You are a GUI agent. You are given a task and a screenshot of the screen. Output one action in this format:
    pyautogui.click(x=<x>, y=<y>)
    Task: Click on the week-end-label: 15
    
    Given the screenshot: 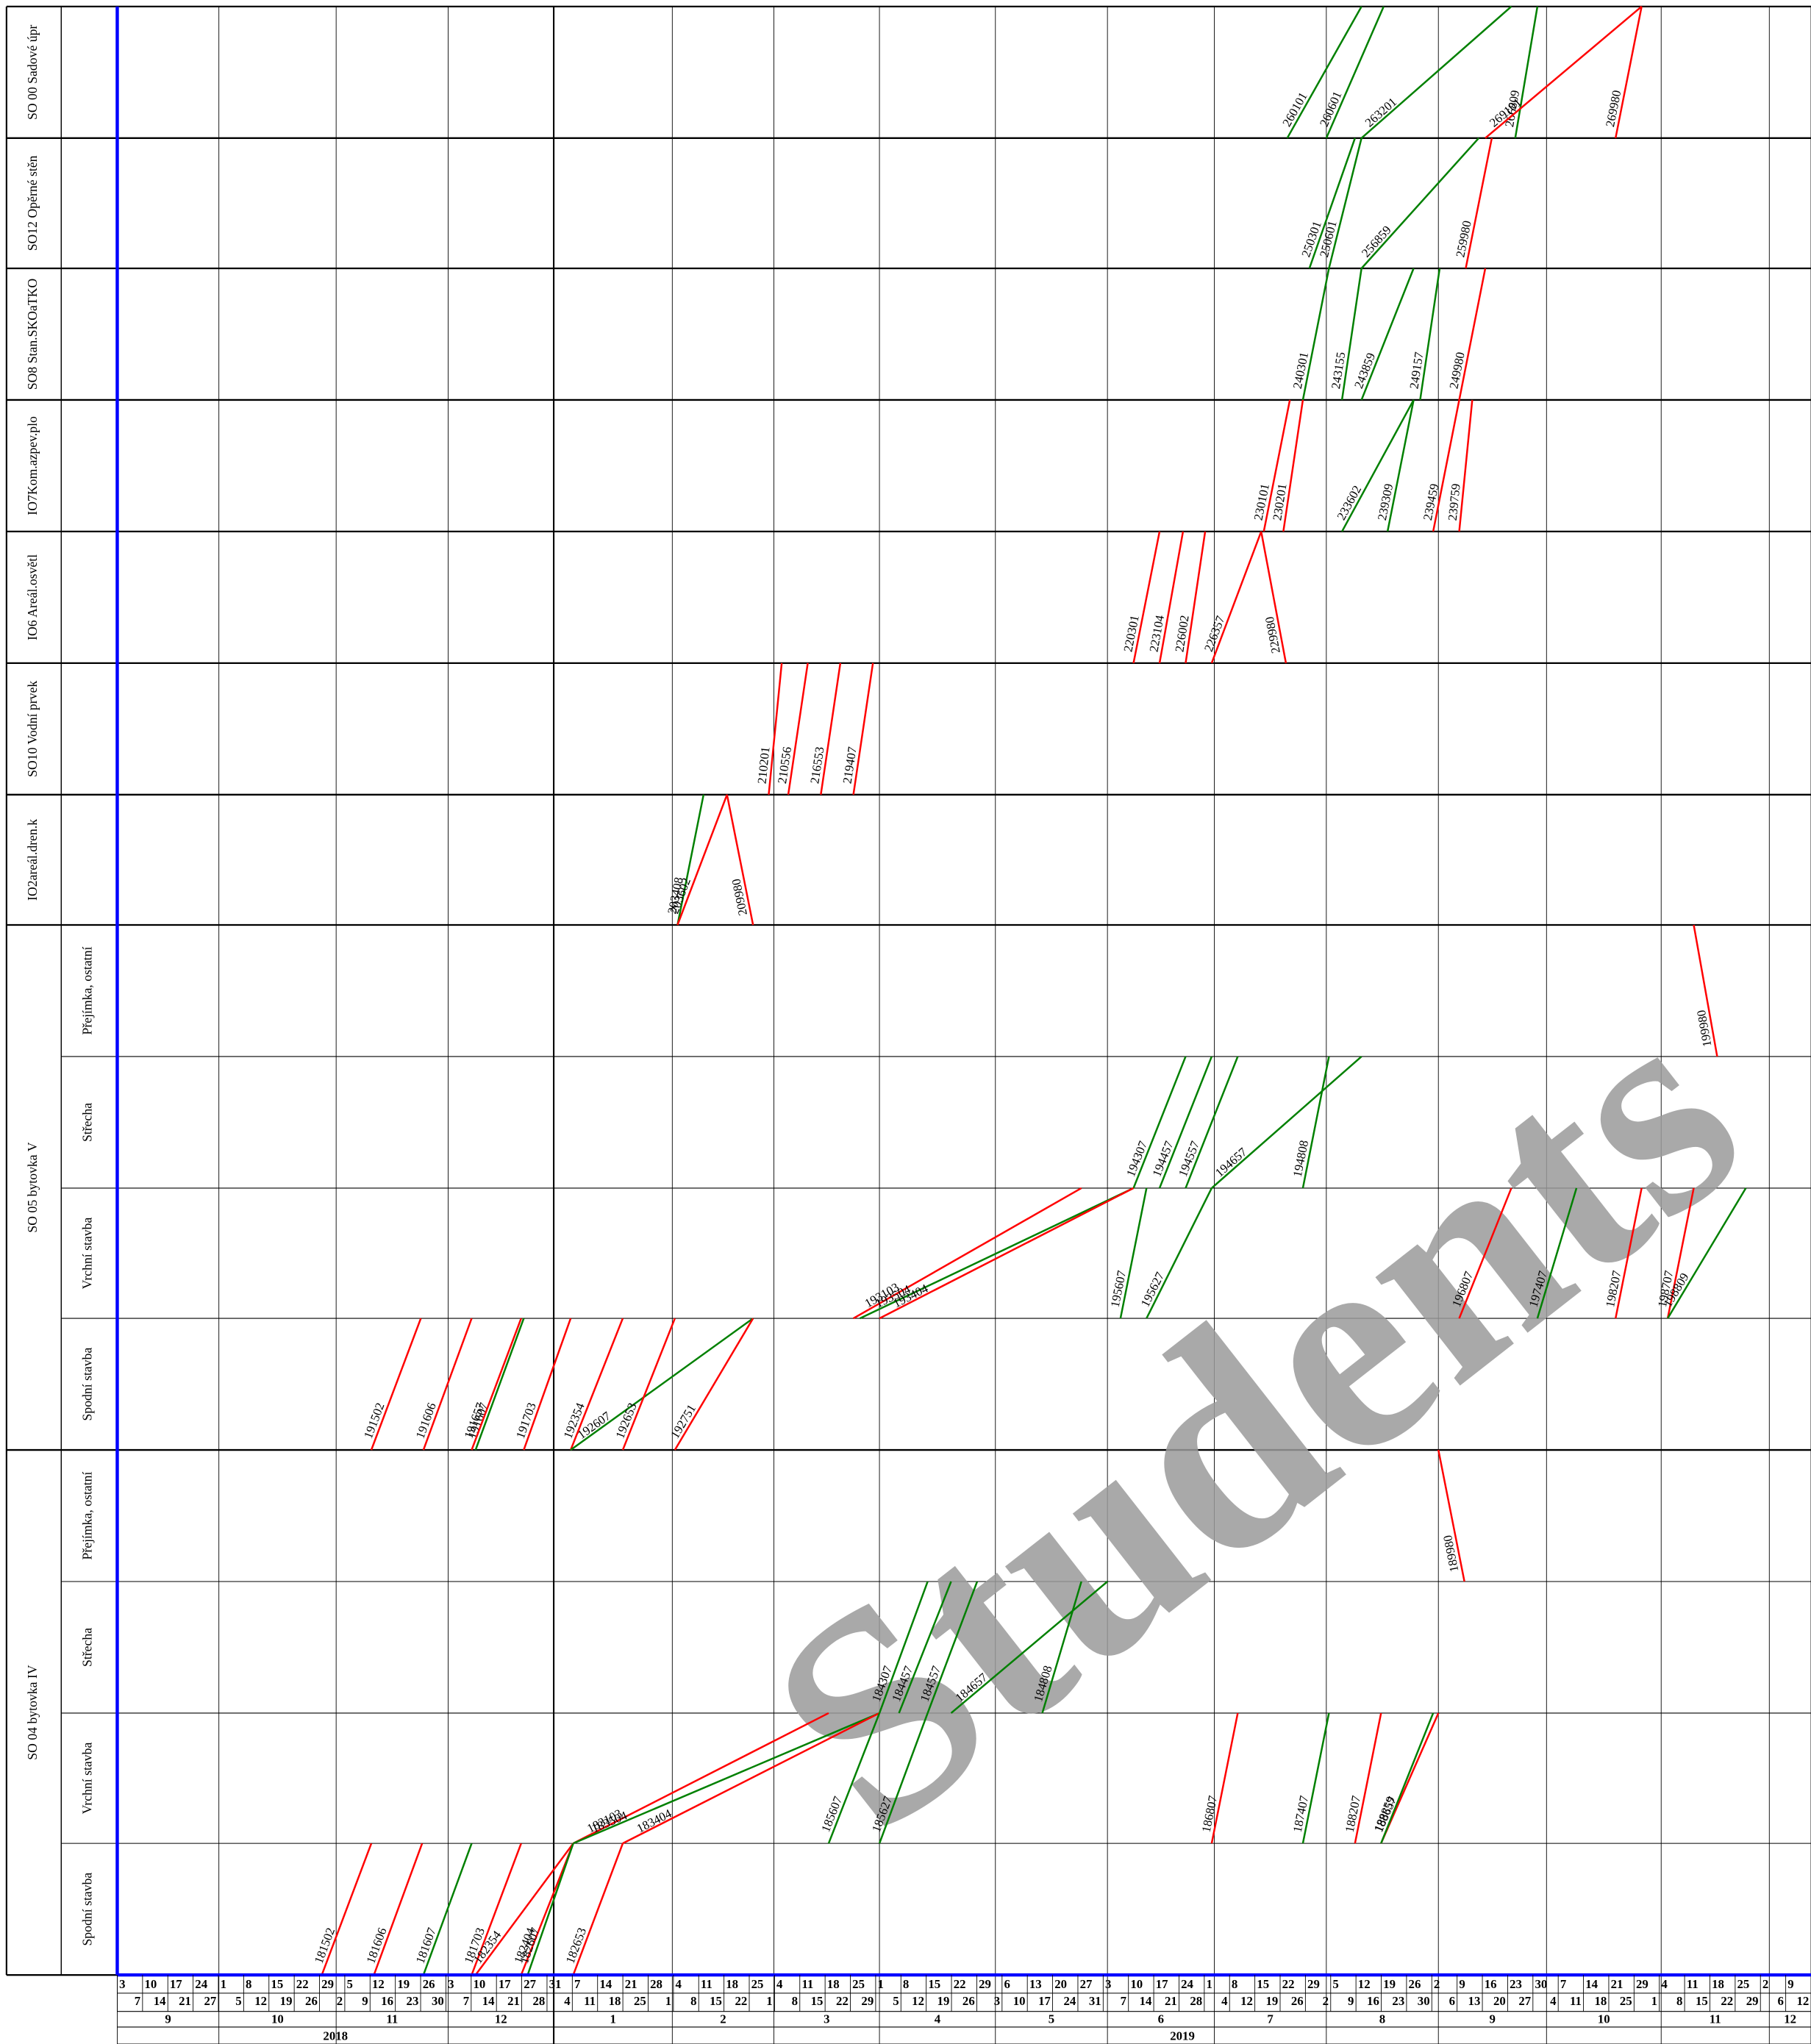 What is the action you would take?
    pyautogui.click(x=716, y=2001)
    